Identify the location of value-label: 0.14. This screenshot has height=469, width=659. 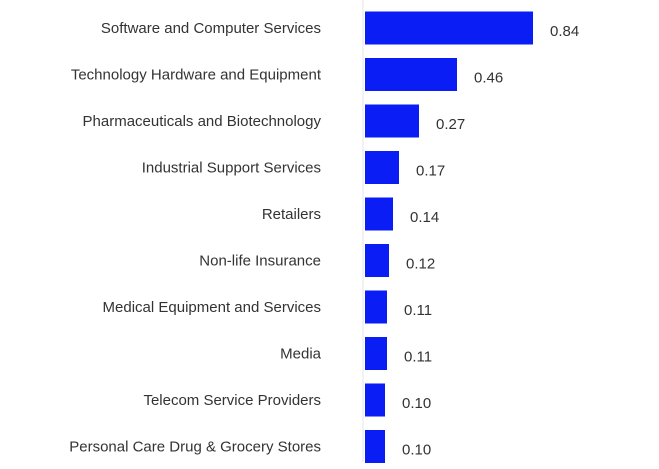
(424, 217).